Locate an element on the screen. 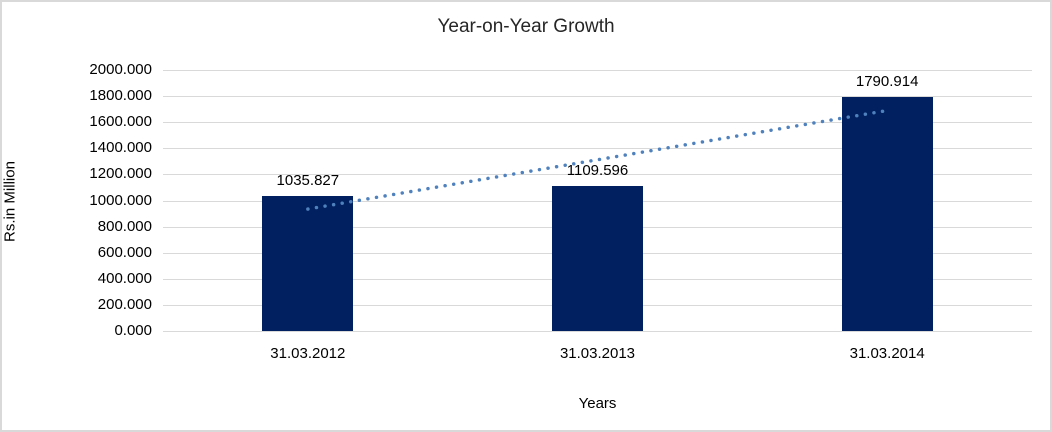  y-axis-title: Rs.in Million is located at coordinates (10, 201).